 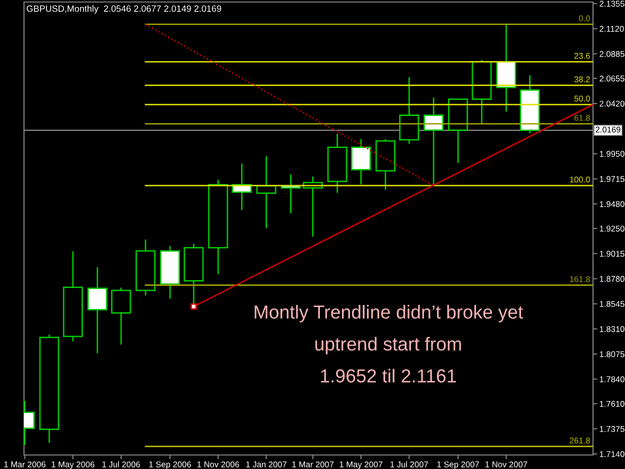 What do you see at coordinates (612, 403) in the screenshot?
I see `y-tick-label: 1.7610` at bounding box center [612, 403].